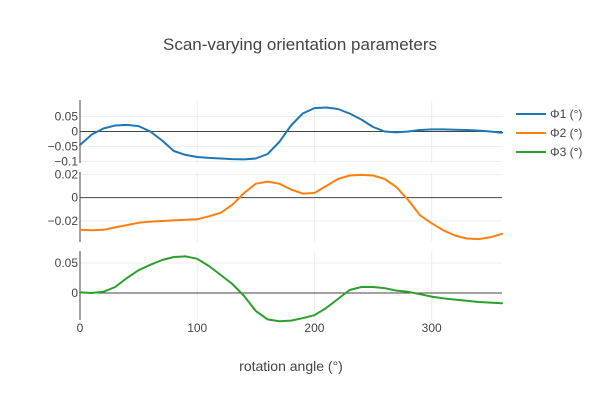  Describe the element at coordinates (63, 147) in the screenshot. I see `y-tick-label: −0.05` at that location.